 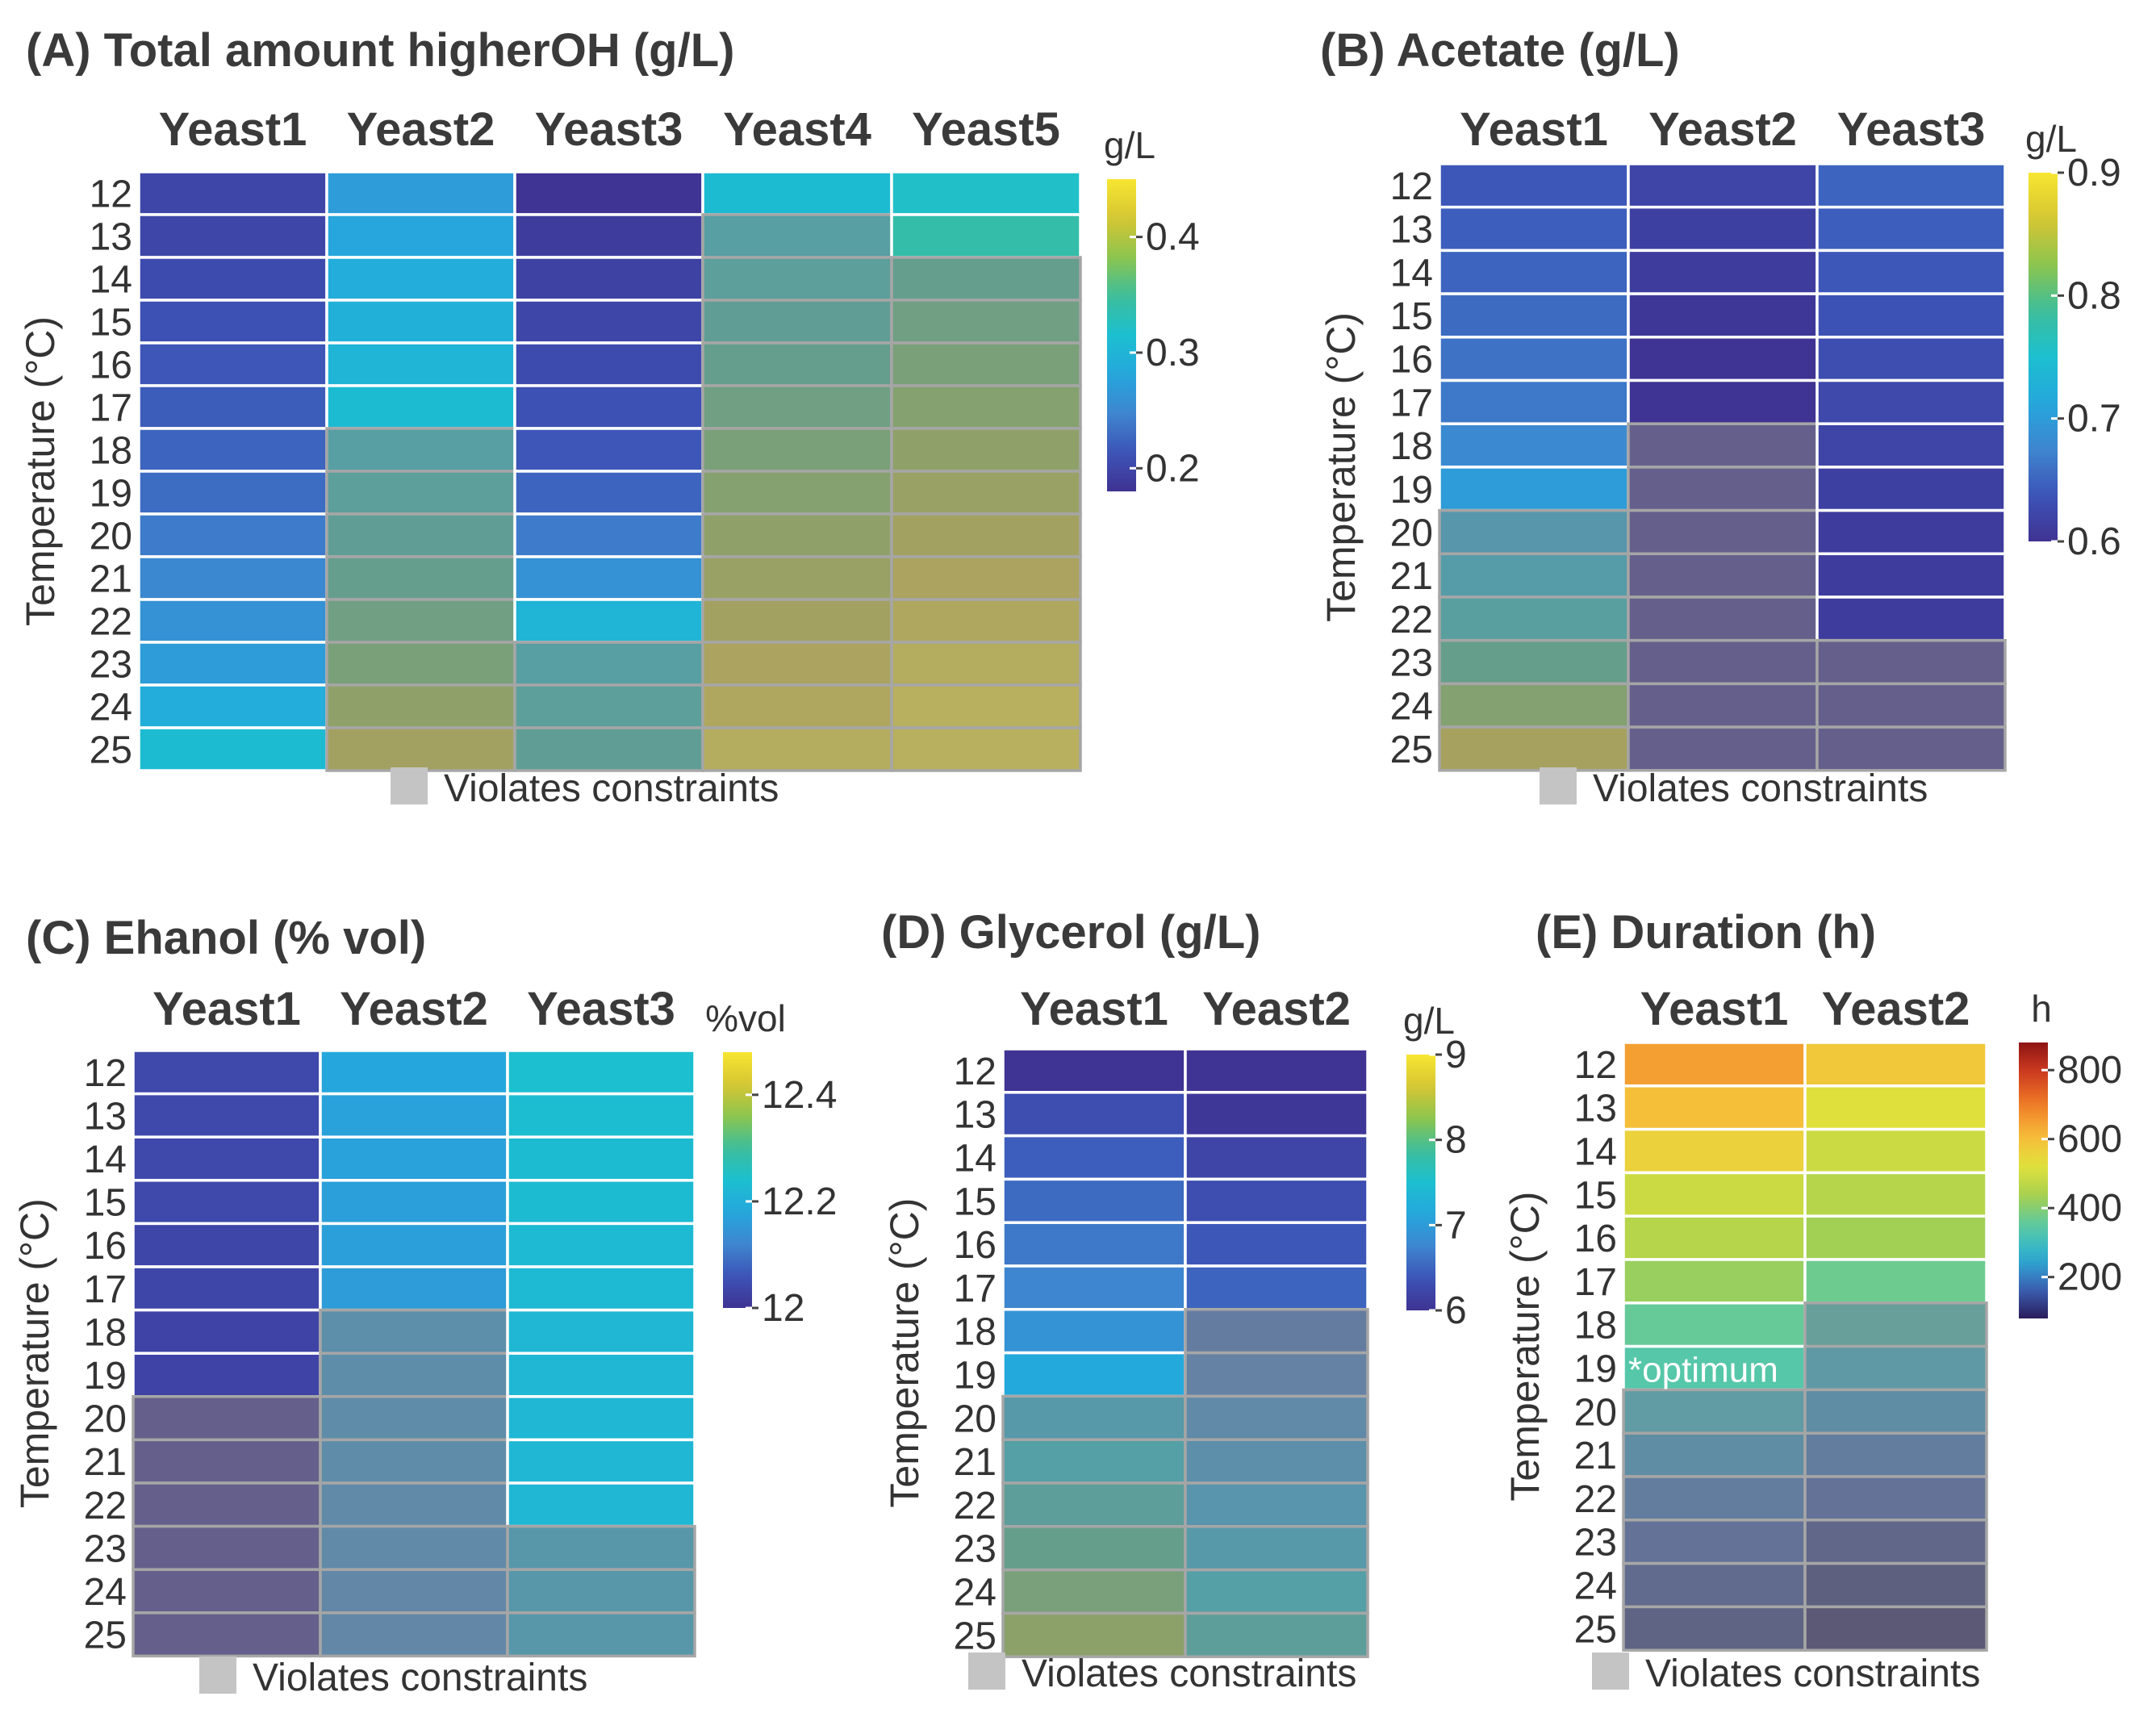 What do you see at coordinates (226, 938) in the screenshot?
I see `panel-title: (C) Ehanol (% vol)` at bounding box center [226, 938].